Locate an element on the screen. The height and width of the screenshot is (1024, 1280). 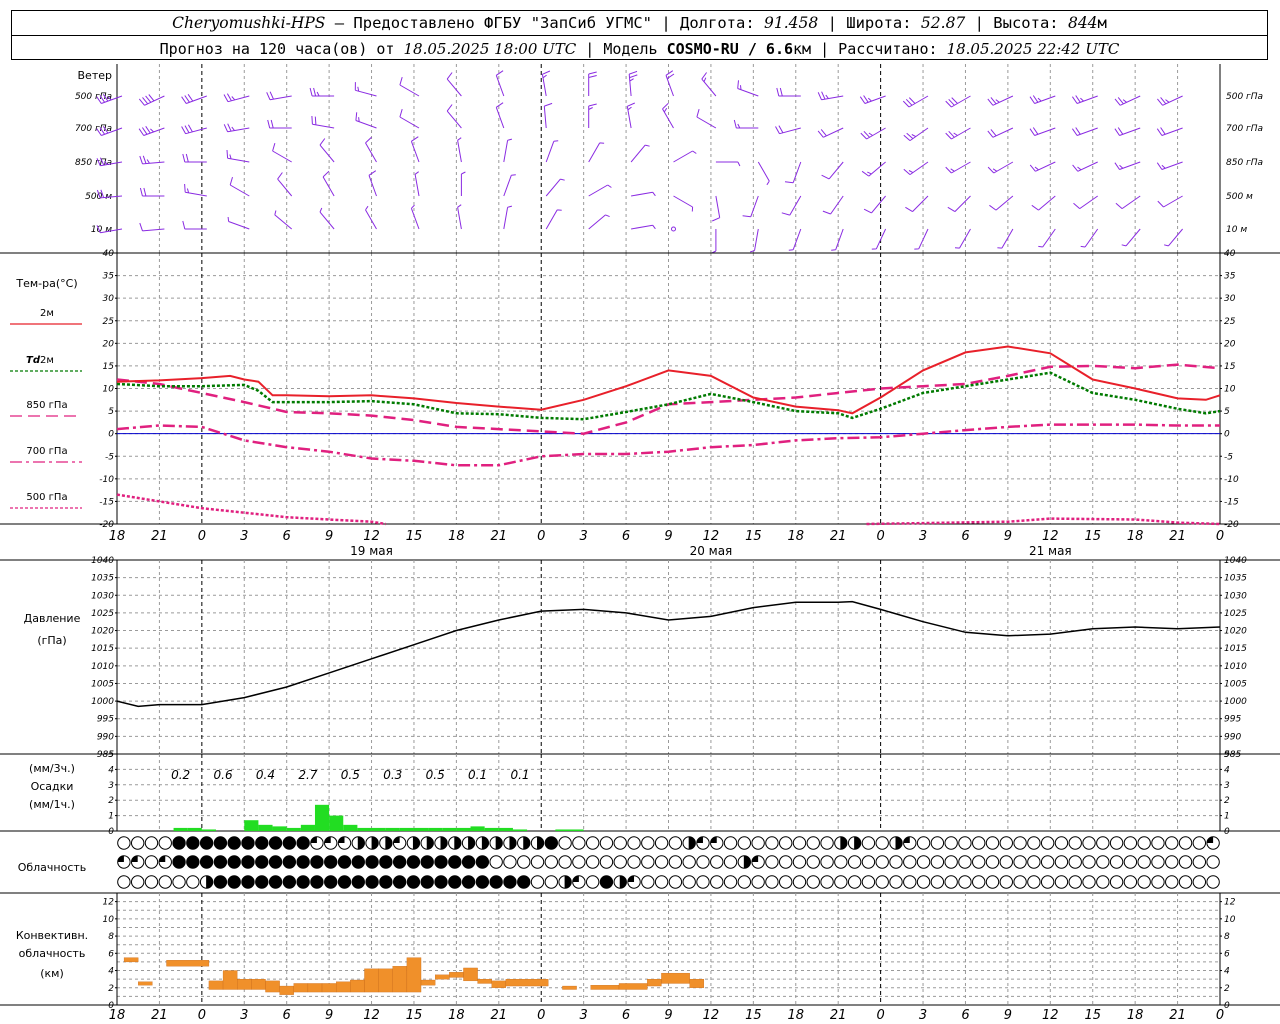
precip-title: Осадки is located at coordinates (52, 786).